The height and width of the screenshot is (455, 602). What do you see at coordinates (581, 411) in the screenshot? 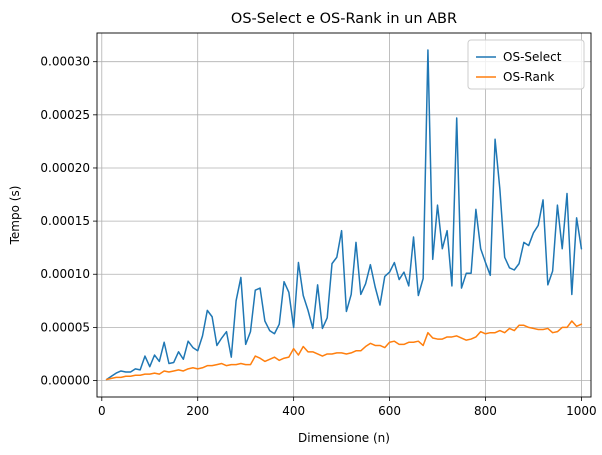
I see `x-tick-label: 1000` at bounding box center [581, 411].